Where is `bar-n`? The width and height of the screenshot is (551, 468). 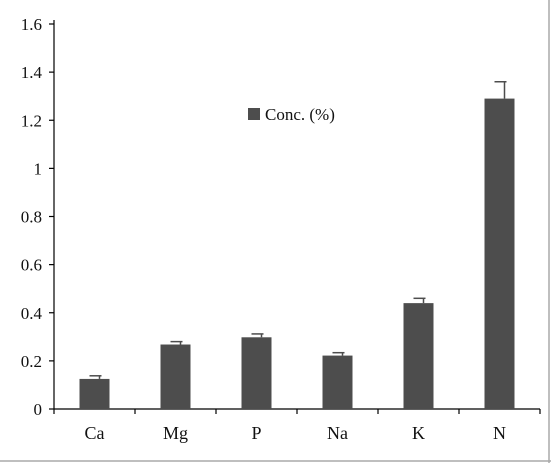
bar-n is located at coordinates (499, 253).